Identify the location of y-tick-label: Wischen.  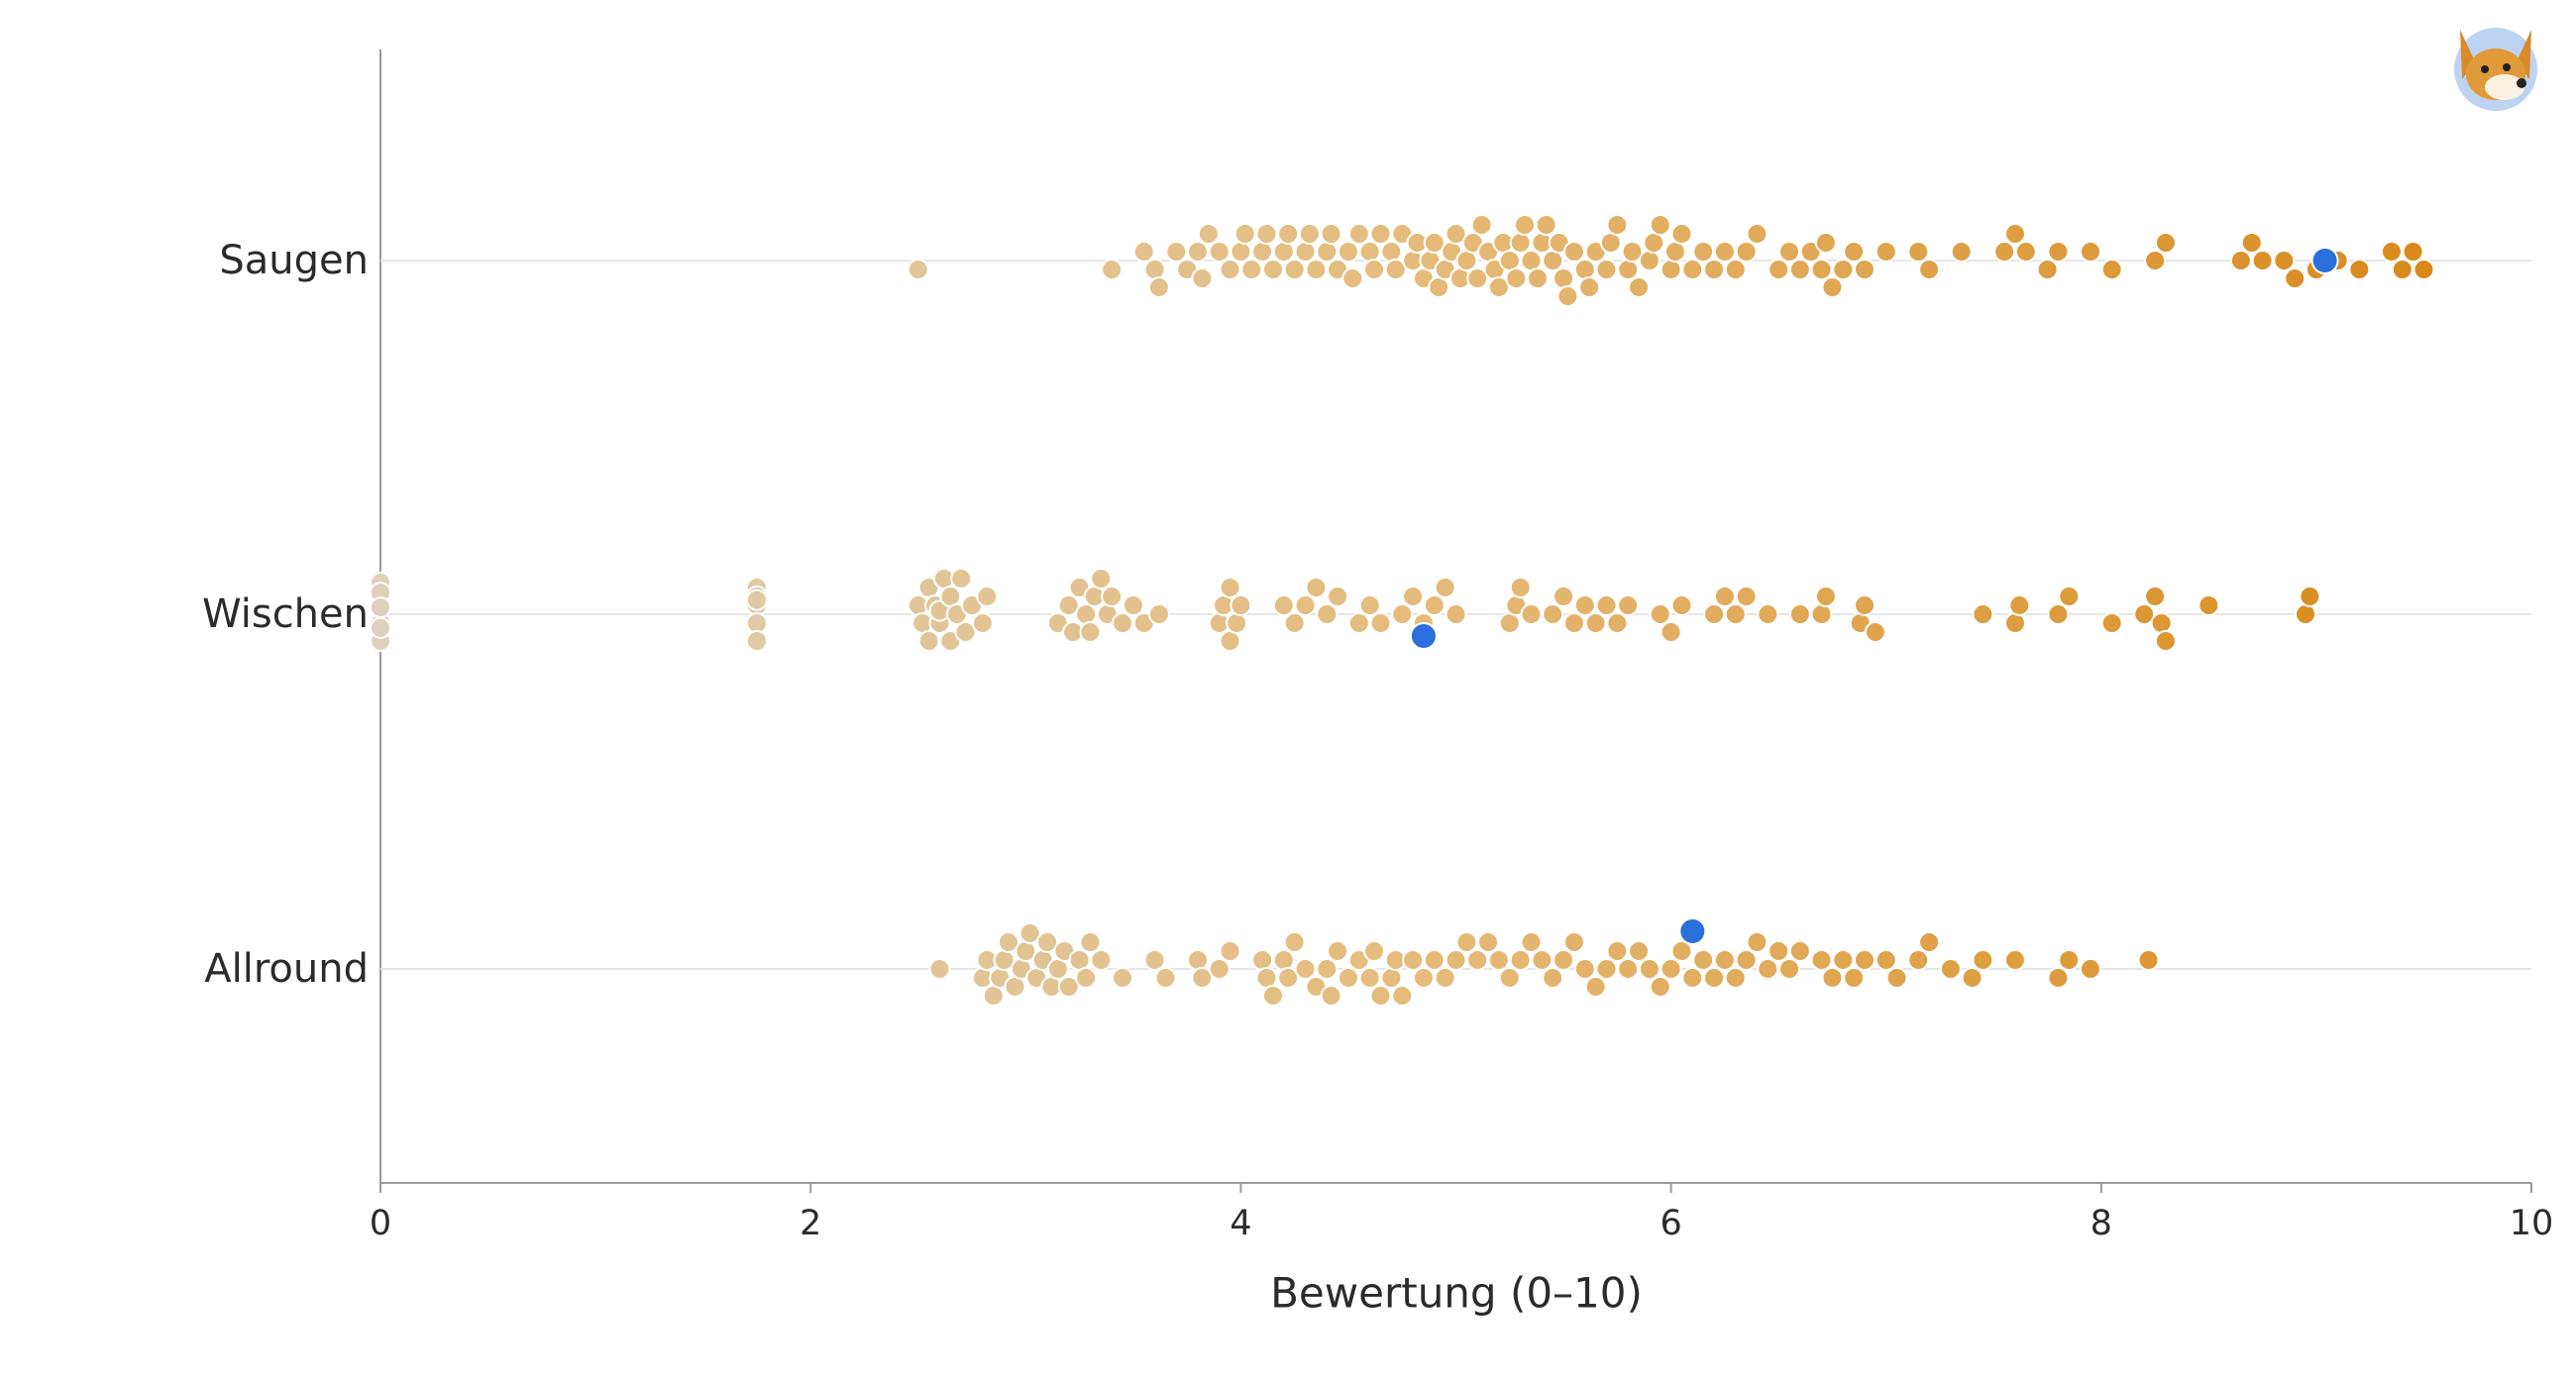
(285, 614).